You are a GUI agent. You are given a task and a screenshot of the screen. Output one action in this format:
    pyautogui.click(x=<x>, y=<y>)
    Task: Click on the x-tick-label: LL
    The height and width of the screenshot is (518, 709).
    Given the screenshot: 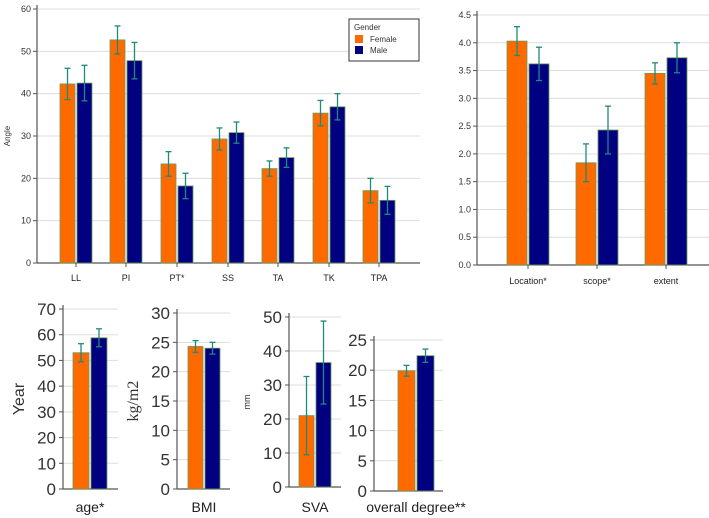 What is the action you would take?
    pyautogui.click(x=76, y=278)
    